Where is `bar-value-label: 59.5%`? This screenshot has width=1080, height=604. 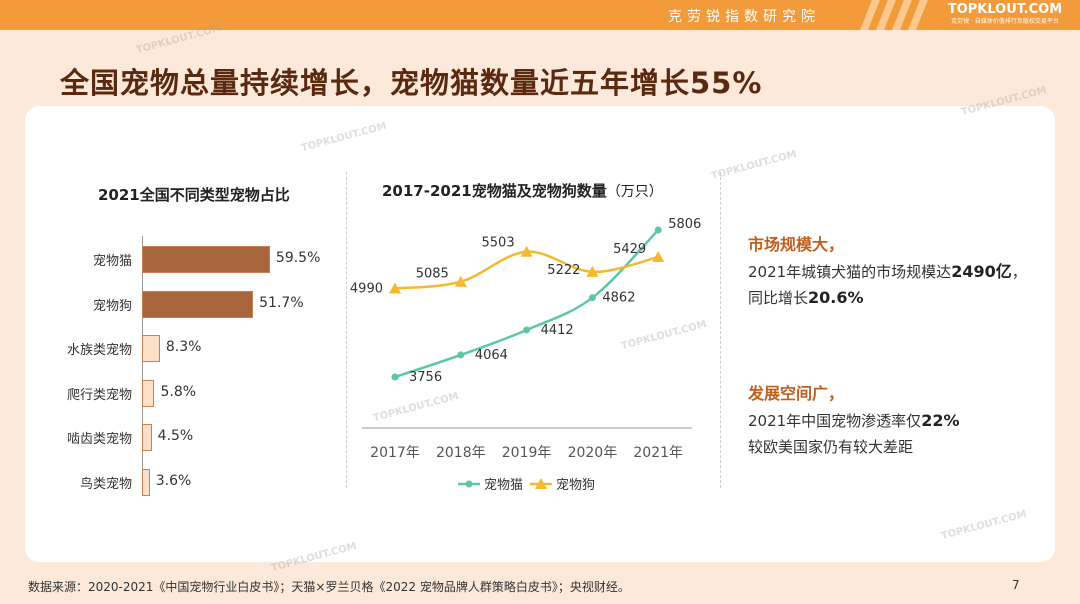
bar-value-label: 59.5% is located at coordinates (298, 258).